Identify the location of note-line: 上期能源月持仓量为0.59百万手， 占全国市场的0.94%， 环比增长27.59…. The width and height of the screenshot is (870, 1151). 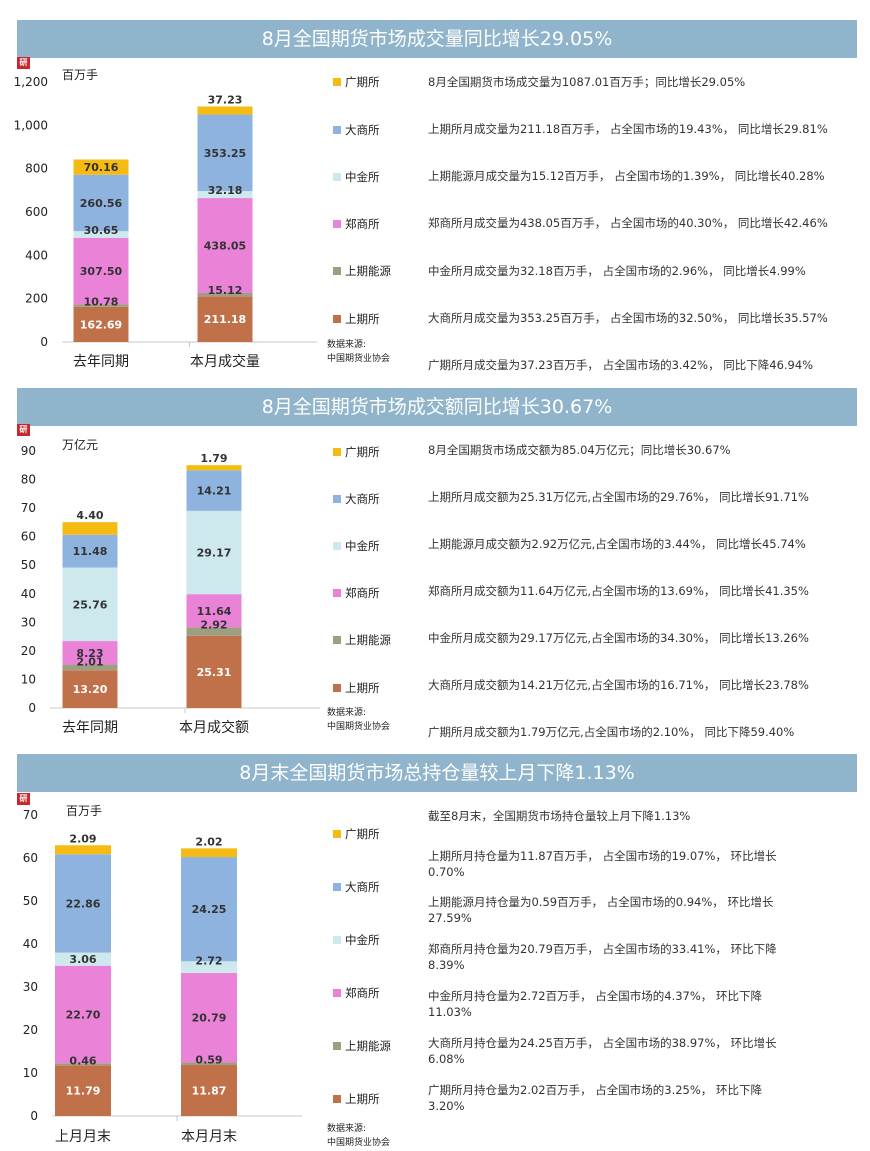
(601, 910).